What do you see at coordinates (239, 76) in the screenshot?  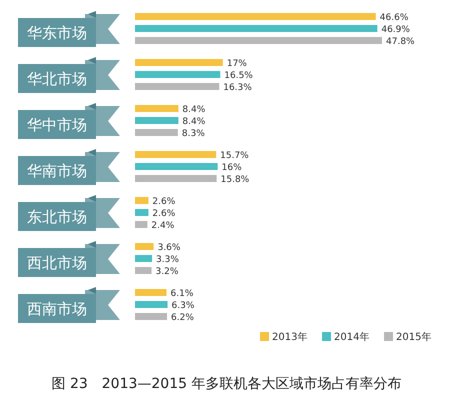 I see `data-label: 16.5%` at bounding box center [239, 76].